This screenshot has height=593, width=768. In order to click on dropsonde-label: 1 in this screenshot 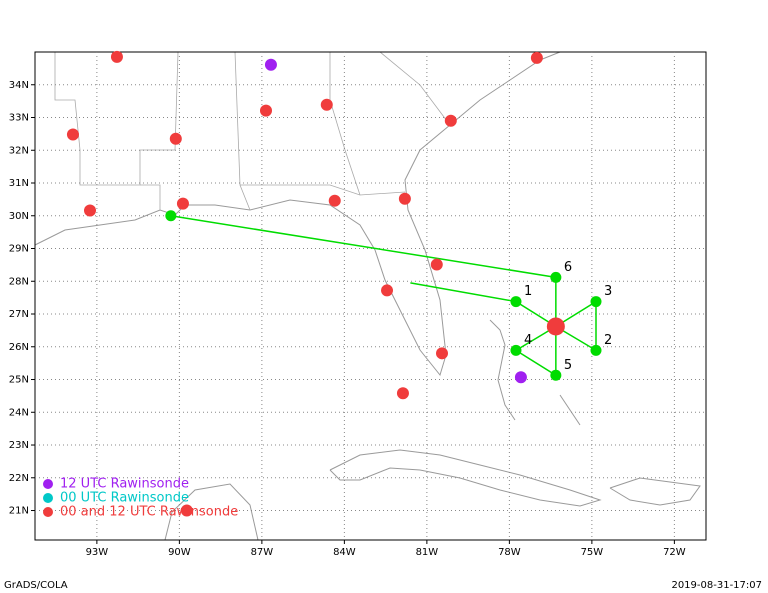, I will do `click(528, 291)`.